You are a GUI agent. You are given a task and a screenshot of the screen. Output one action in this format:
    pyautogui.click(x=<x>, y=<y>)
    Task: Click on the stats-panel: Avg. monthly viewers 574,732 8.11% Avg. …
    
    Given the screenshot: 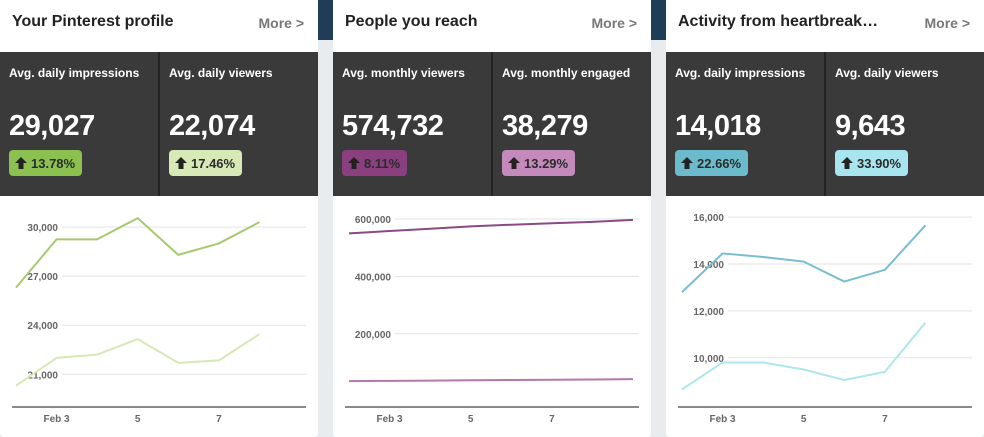 What is the action you would take?
    pyautogui.click(x=492, y=124)
    